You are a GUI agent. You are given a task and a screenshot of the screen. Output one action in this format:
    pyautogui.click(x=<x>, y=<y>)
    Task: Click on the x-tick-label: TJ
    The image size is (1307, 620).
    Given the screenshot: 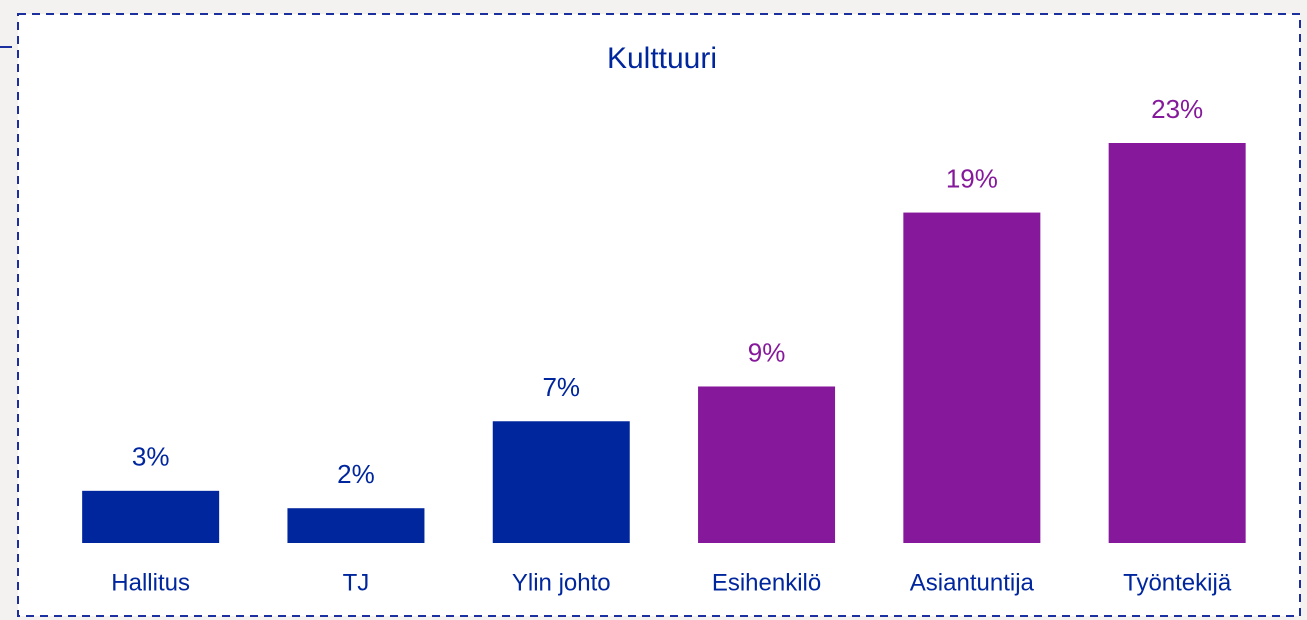 What is the action you would take?
    pyautogui.click(x=356, y=582)
    